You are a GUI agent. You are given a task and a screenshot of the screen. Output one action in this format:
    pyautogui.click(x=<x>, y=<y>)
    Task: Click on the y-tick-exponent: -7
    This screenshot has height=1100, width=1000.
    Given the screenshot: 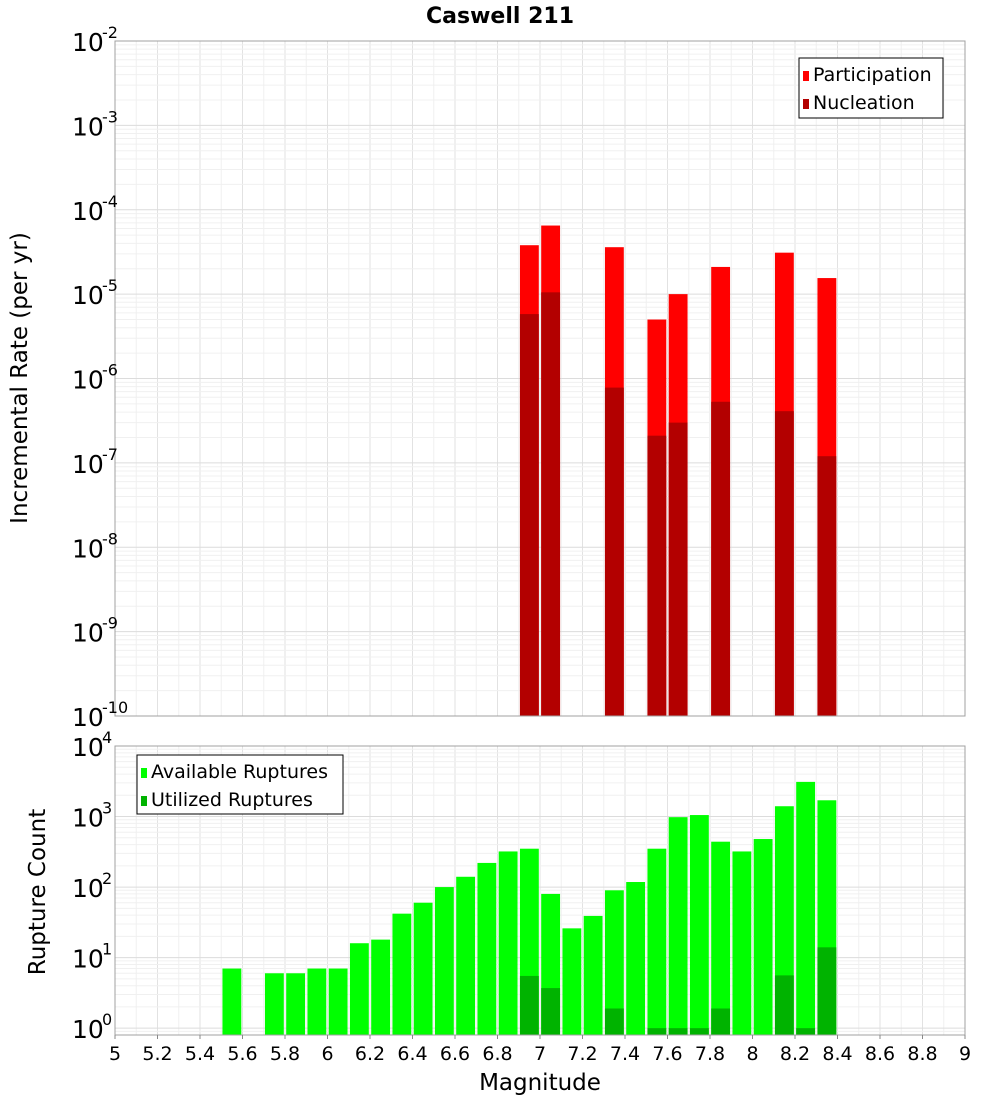 What is the action you would take?
    pyautogui.click(x=110, y=454)
    